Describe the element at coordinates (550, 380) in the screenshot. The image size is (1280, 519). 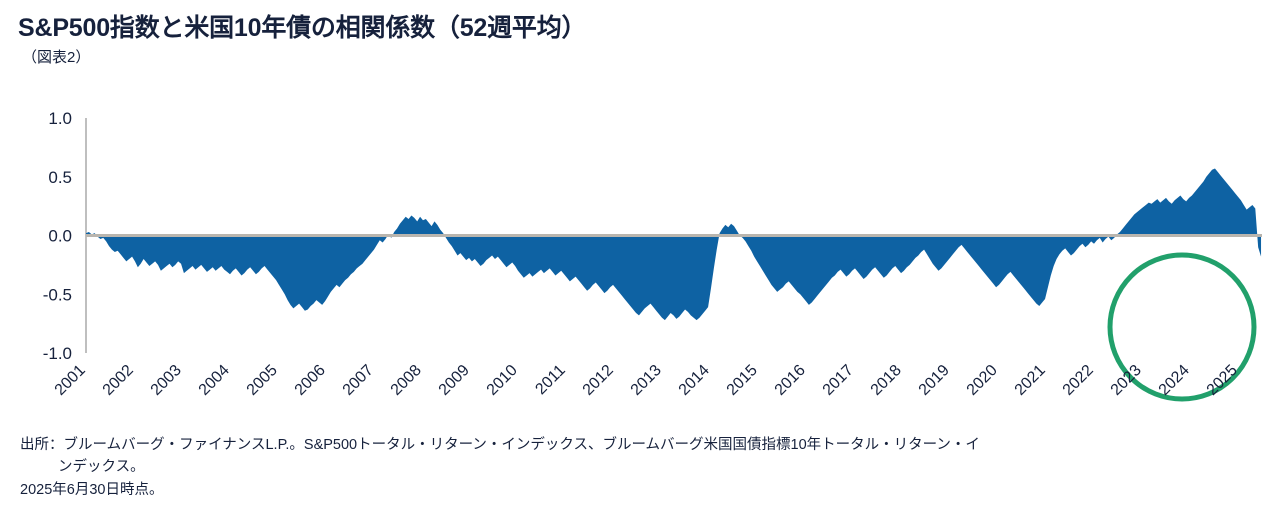
I see `x-axis-tick-2011: 2011` at that location.